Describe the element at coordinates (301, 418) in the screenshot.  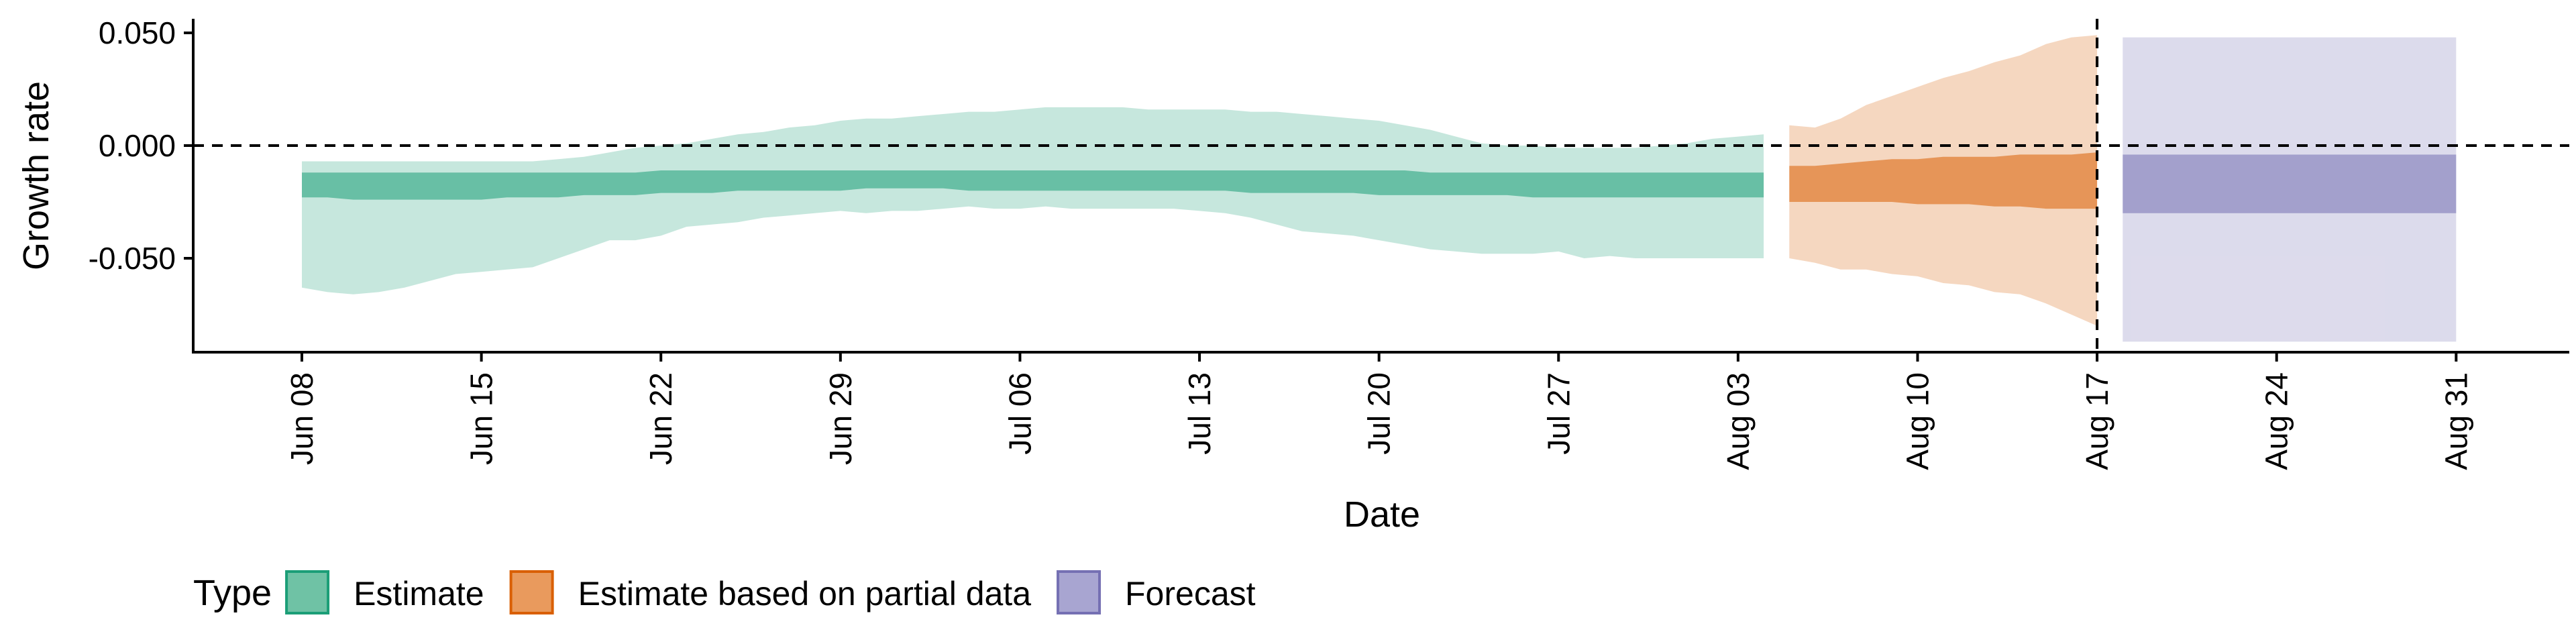
I see `x-tick-label: Jun 08` at that location.